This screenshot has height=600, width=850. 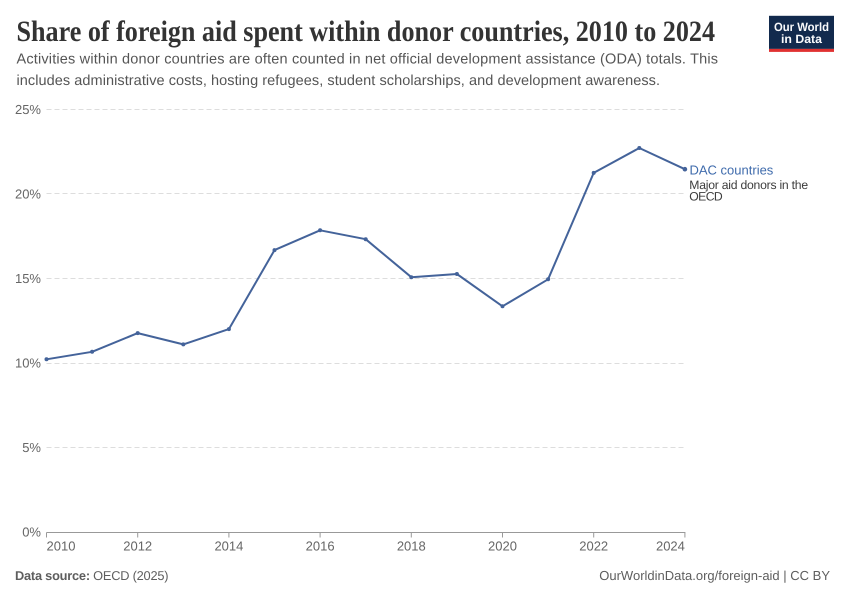 I want to click on svg-text: 2018, so click(x=411, y=545).